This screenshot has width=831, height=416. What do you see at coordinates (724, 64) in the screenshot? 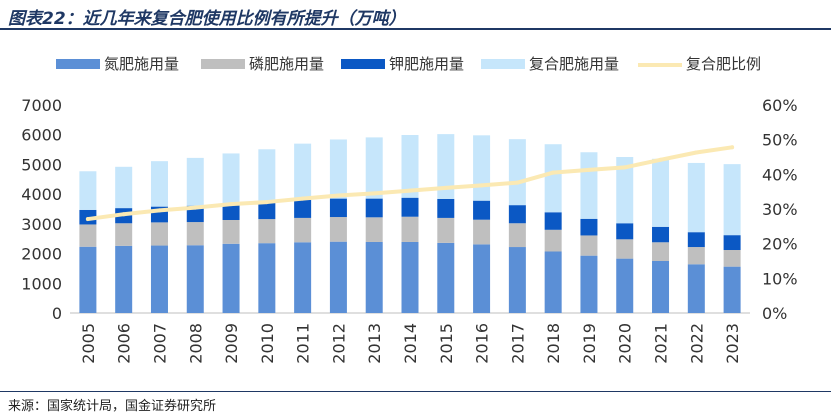
I see `legend-label-compound-ratio: 复合肥比例` at bounding box center [724, 64].